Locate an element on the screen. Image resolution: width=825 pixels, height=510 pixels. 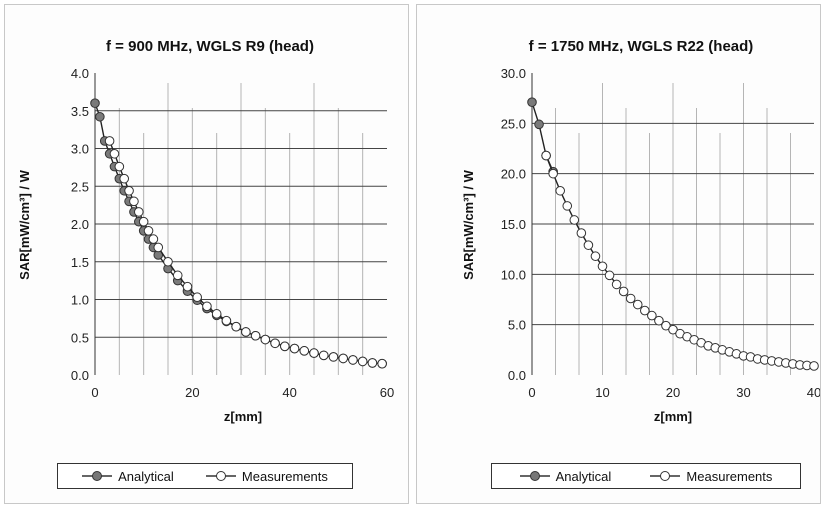
y-tick-label: 10.0 is located at coordinates (513, 274).